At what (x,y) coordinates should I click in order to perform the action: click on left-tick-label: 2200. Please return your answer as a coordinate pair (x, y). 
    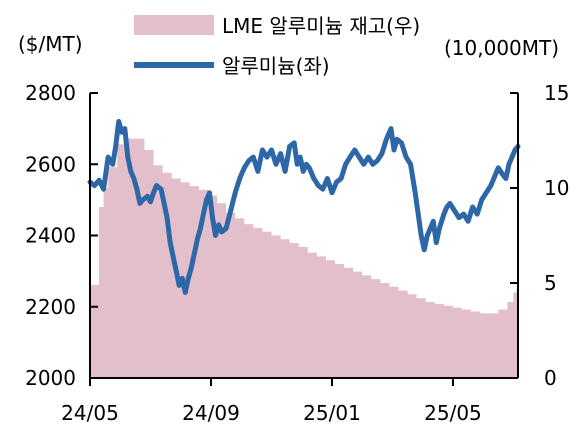
    Looking at the image, I should click on (50, 307).